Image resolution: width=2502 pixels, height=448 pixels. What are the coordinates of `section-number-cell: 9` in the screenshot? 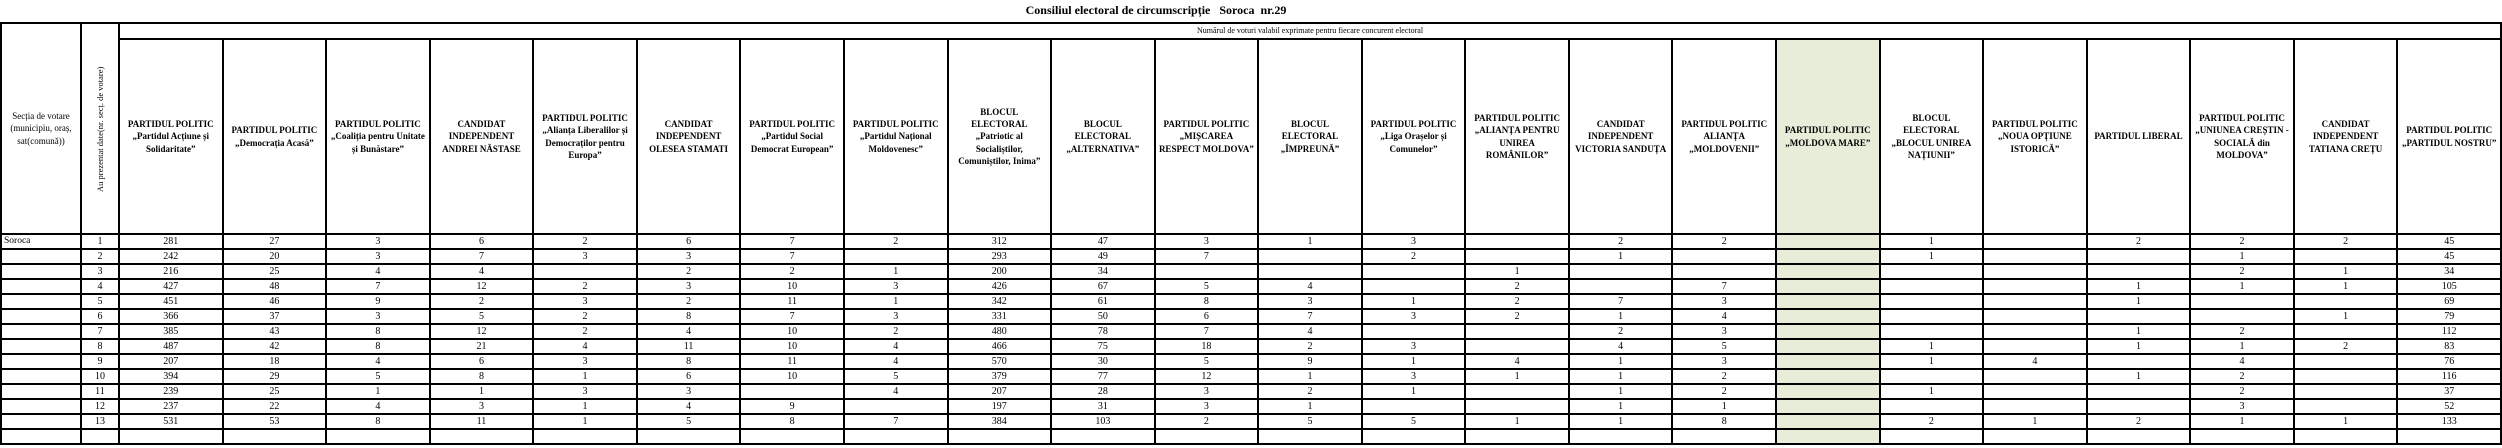 It's located at (100, 361).